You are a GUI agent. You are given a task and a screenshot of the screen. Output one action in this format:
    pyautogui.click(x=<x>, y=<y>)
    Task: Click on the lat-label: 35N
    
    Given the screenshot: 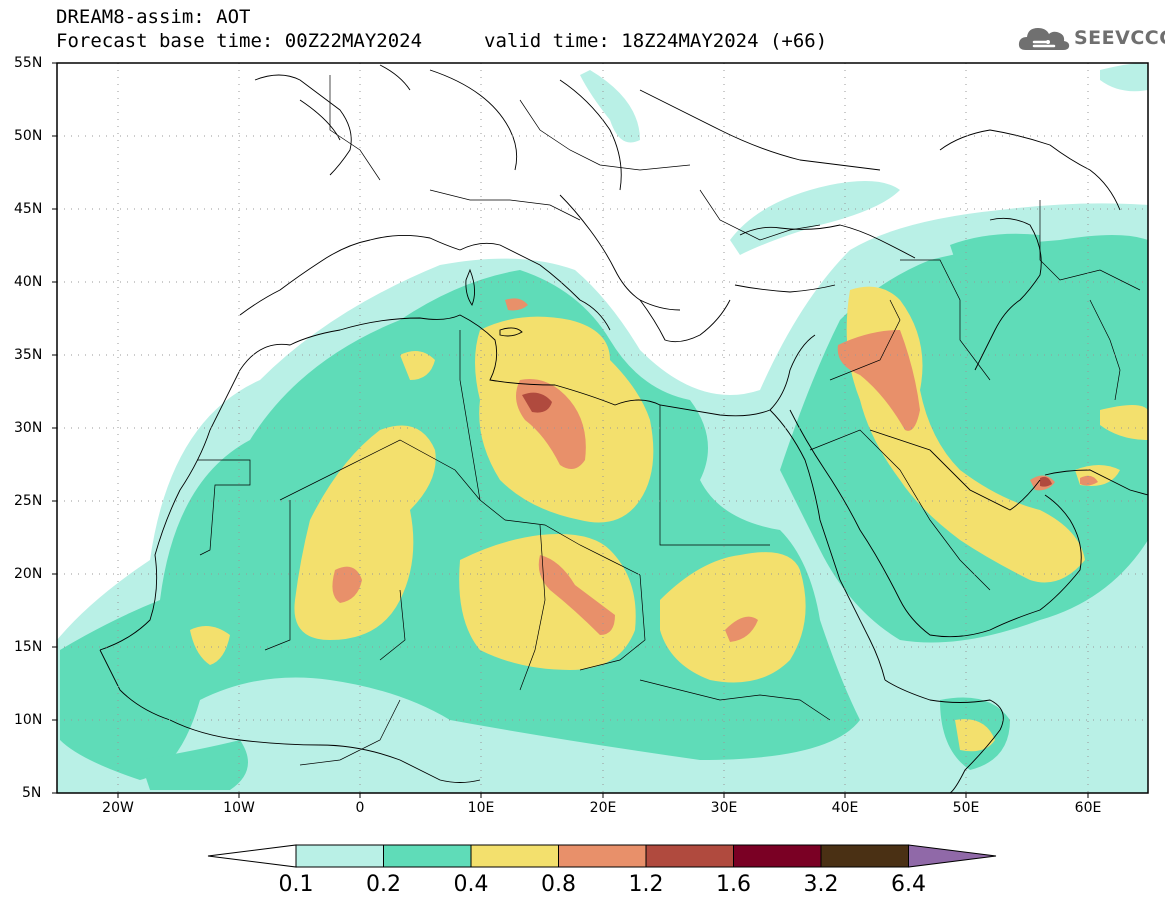 What is the action you would take?
    pyautogui.click(x=28, y=355)
    